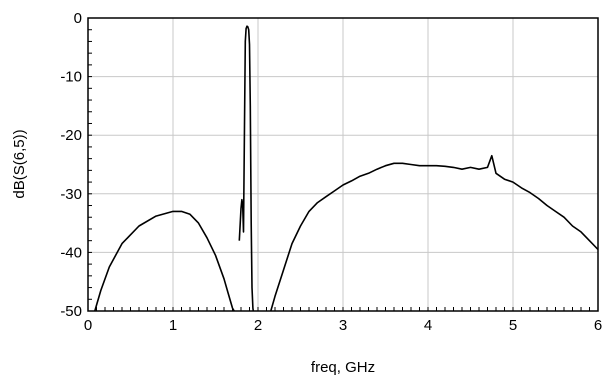  Describe the element at coordinates (71, 252) in the screenshot. I see `y-tick-label: -40` at that location.